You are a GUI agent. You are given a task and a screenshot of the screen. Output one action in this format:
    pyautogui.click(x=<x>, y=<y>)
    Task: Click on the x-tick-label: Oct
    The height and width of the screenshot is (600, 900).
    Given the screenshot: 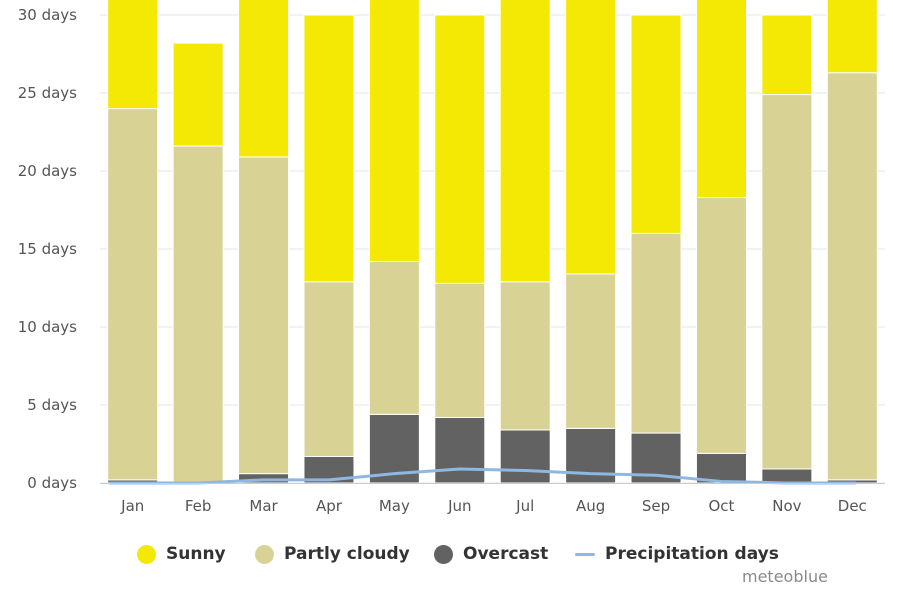 What is the action you would take?
    pyautogui.click(x=721, y=506)
    